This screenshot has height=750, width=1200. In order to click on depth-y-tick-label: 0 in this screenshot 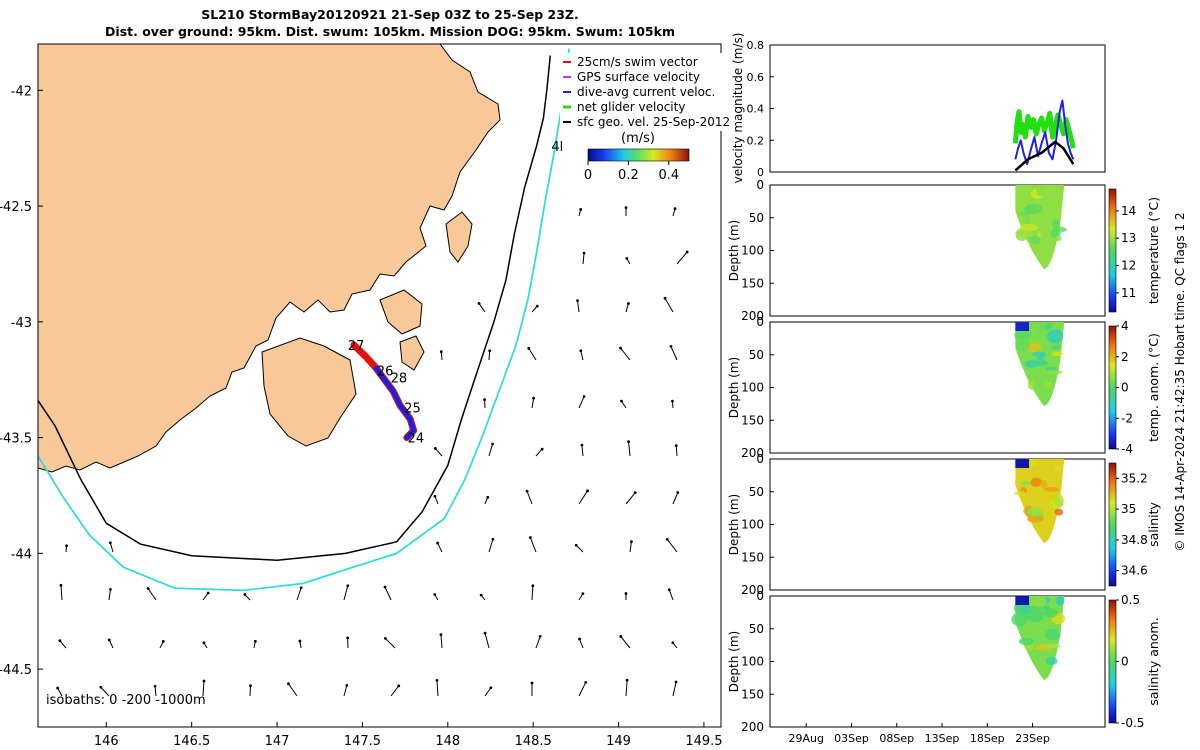, I will do `click(760, 596)`.